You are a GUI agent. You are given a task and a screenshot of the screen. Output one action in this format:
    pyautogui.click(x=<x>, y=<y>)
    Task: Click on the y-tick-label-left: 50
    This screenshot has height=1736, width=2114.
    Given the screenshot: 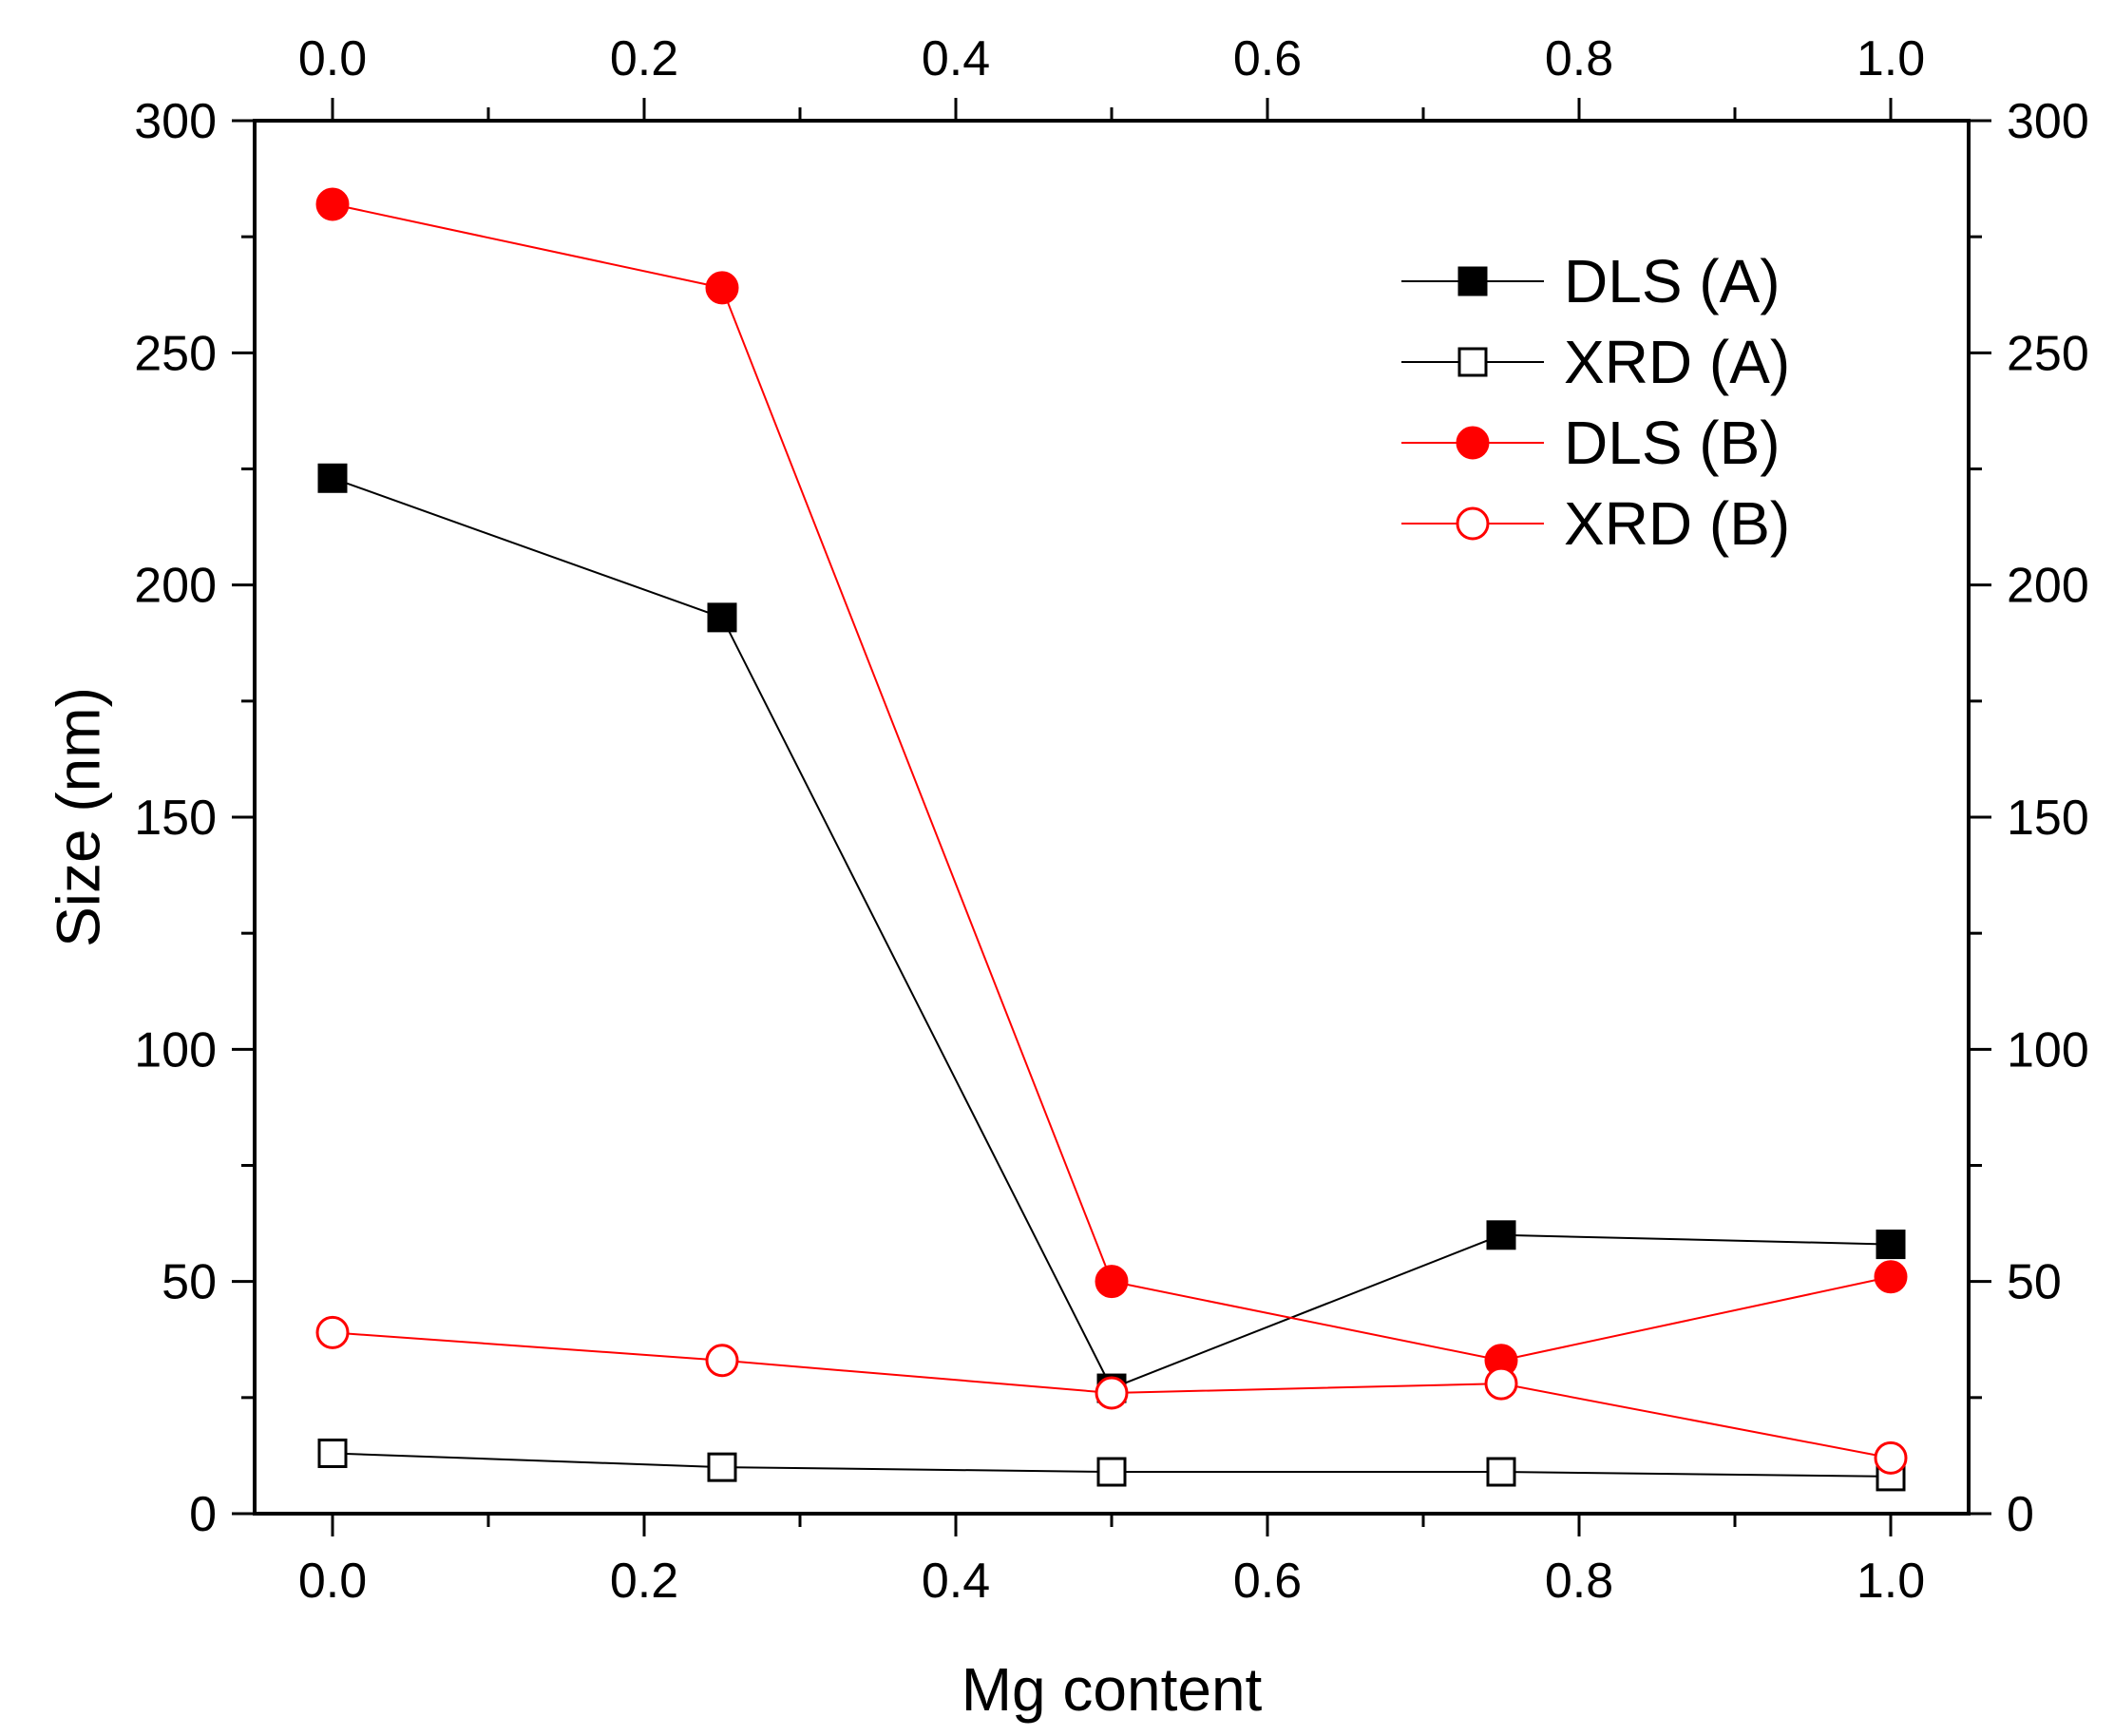 What is the action you would take?
    pyautogui.click(x=190, y=1283)
    